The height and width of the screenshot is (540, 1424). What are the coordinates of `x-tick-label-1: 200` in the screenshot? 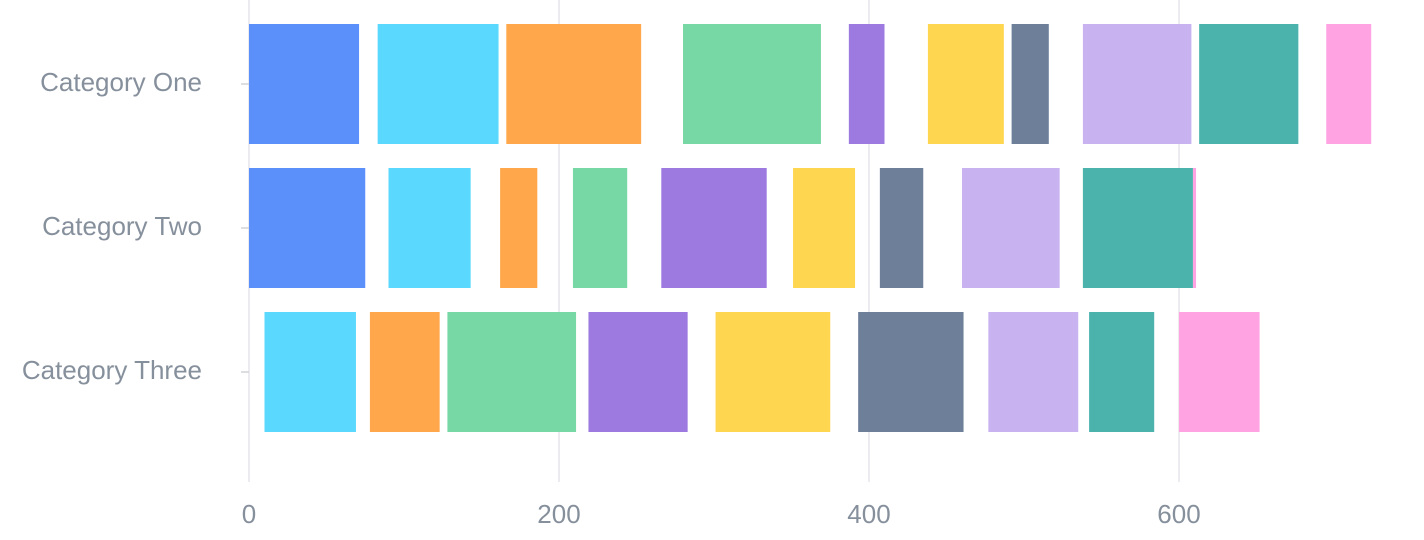 It's located at (558, 514).